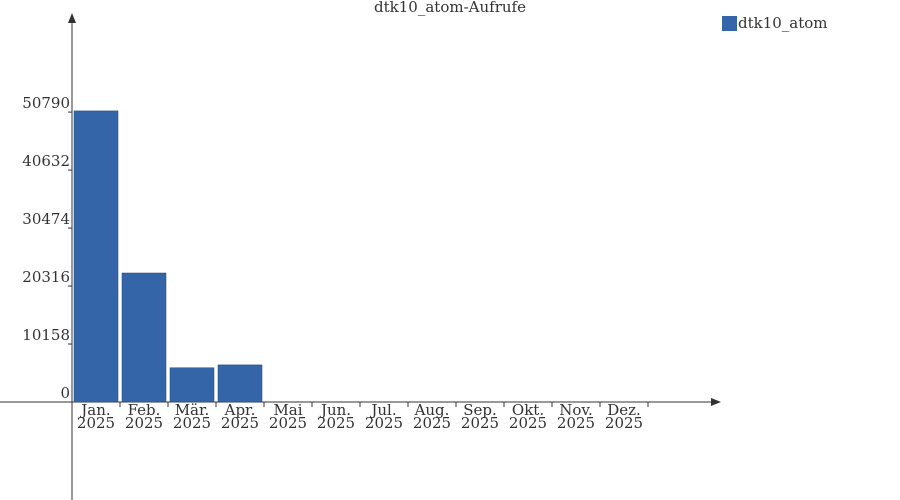  I want to click on y-tick-label: 10158, so click(46, 335).